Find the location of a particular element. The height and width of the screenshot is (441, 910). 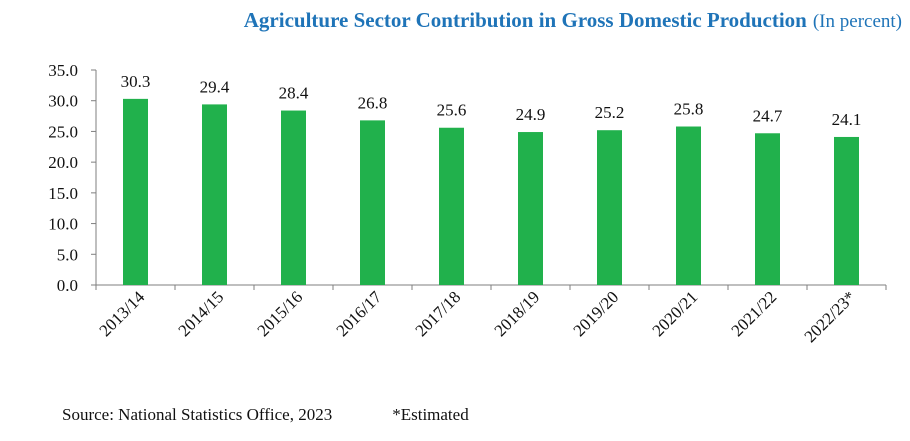

category-label: 2016/17 is located at coordinates (358, 313).